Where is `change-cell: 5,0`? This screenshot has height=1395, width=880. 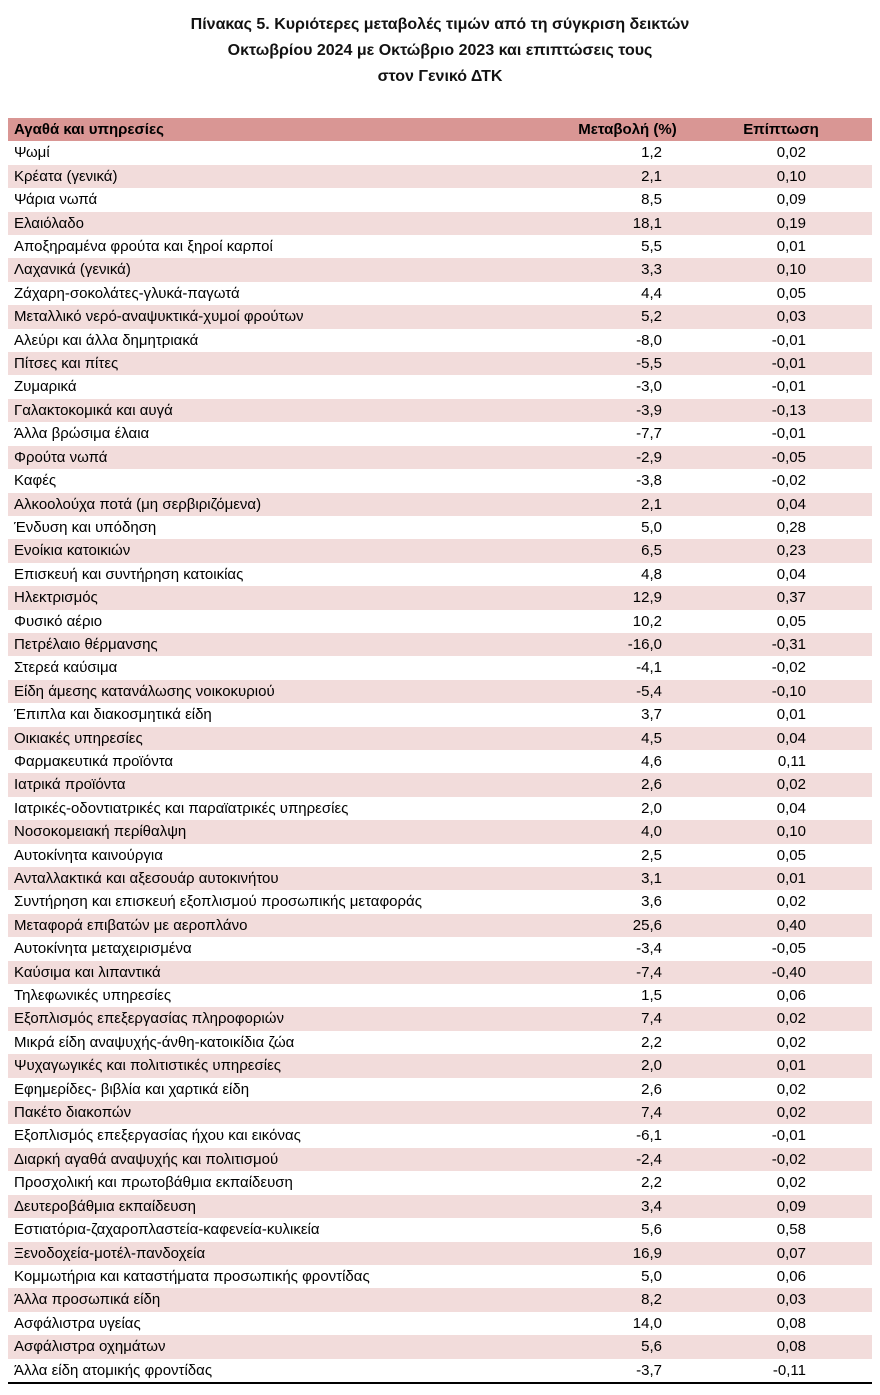
change-cell: 5,0 is located at coordinates (651, 527).